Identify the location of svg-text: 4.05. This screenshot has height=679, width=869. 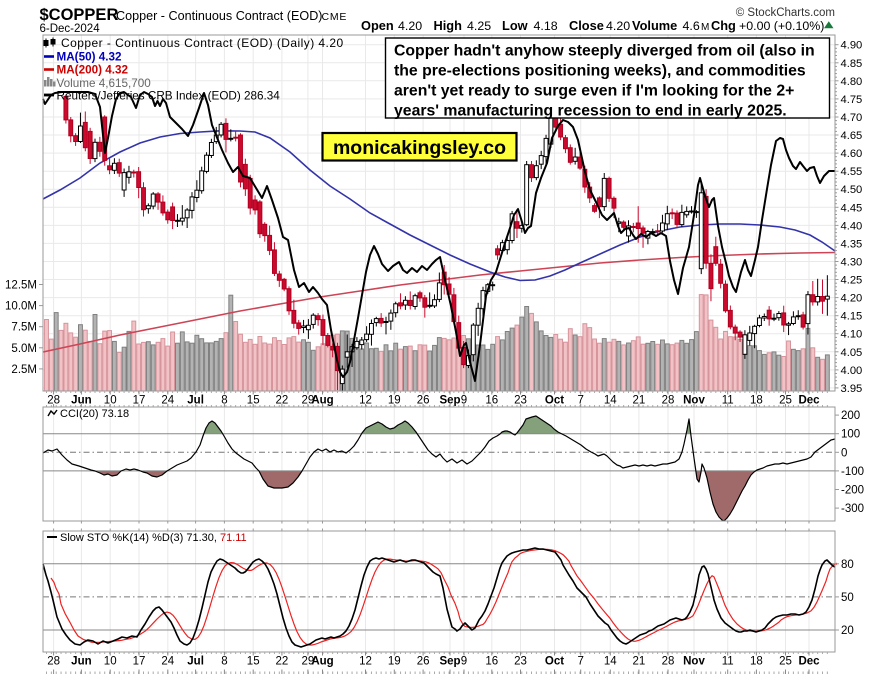
(852, 353).